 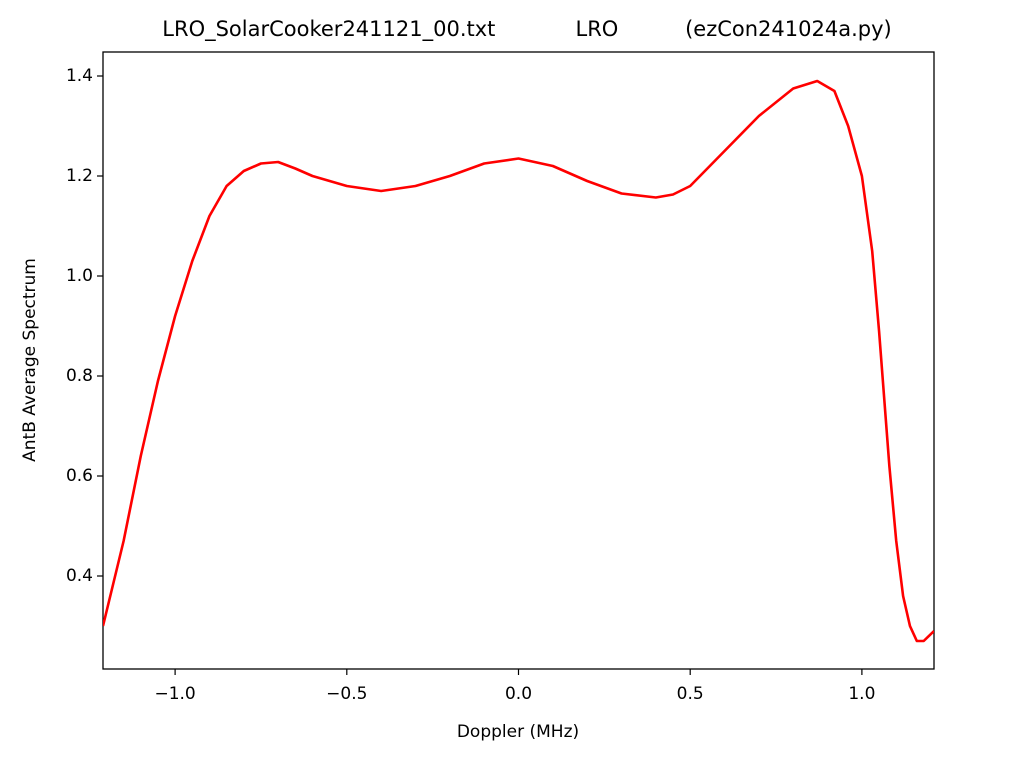 What do you see at coordinates (79, 276) in the screenshot?
I see `y-tick-label: 1.0` at bounding box center [79, 276].